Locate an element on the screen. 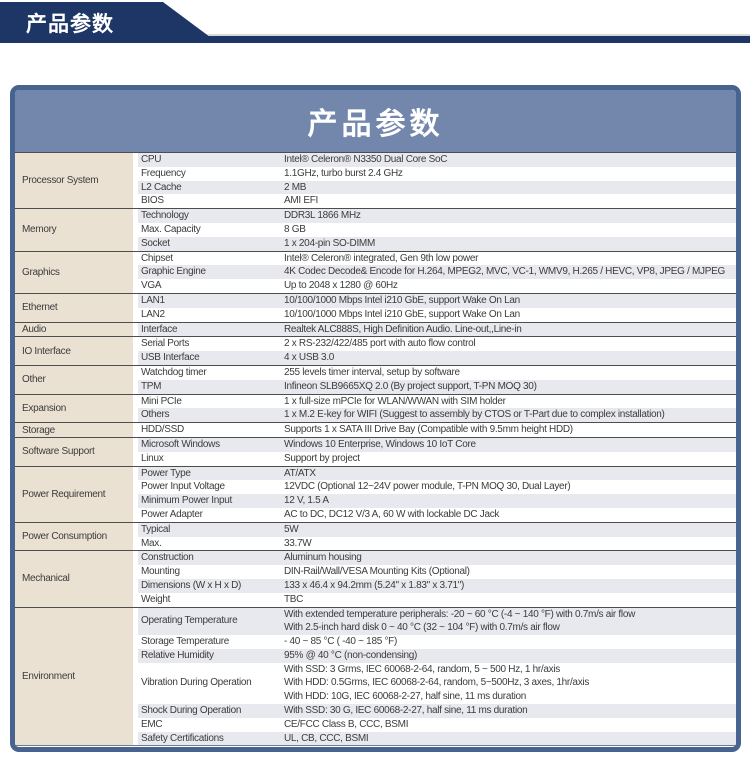  spec-row: Frequency 1.1GHz, turbo burst 2.4 GHz is located at coordinates (437, 174).